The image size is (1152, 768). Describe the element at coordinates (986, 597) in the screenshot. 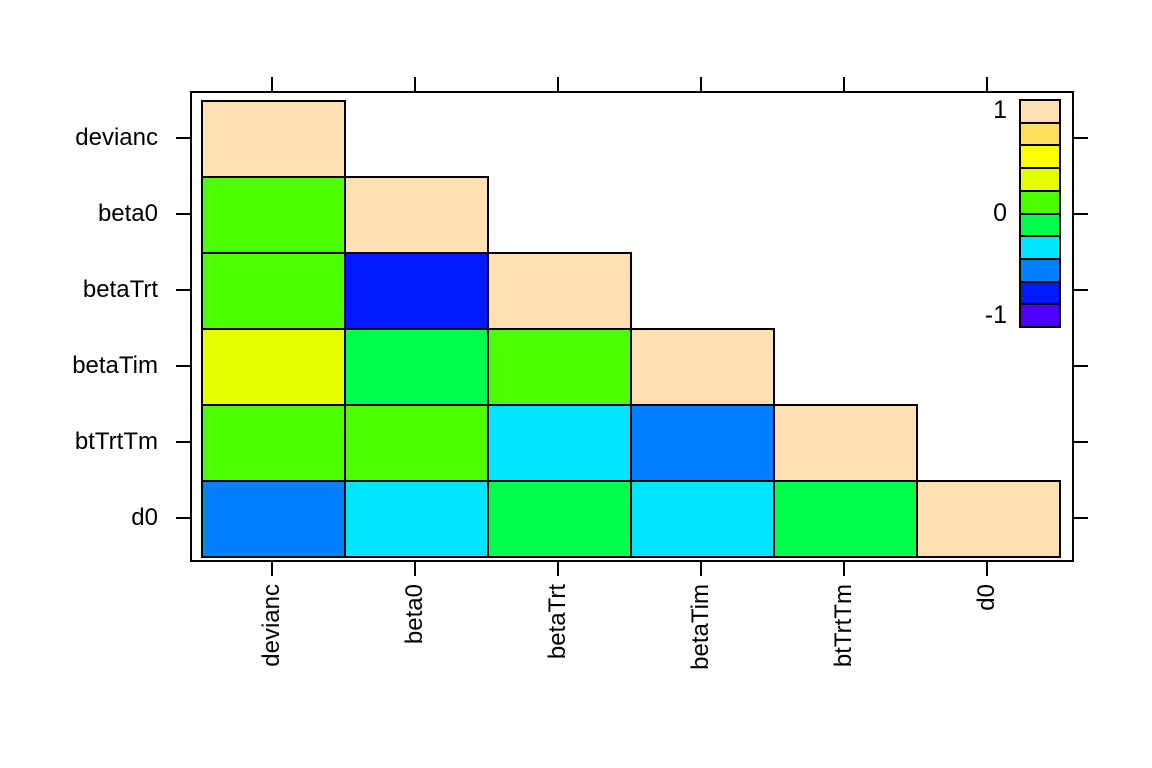

I see `x-axis-label: d0` at that location.